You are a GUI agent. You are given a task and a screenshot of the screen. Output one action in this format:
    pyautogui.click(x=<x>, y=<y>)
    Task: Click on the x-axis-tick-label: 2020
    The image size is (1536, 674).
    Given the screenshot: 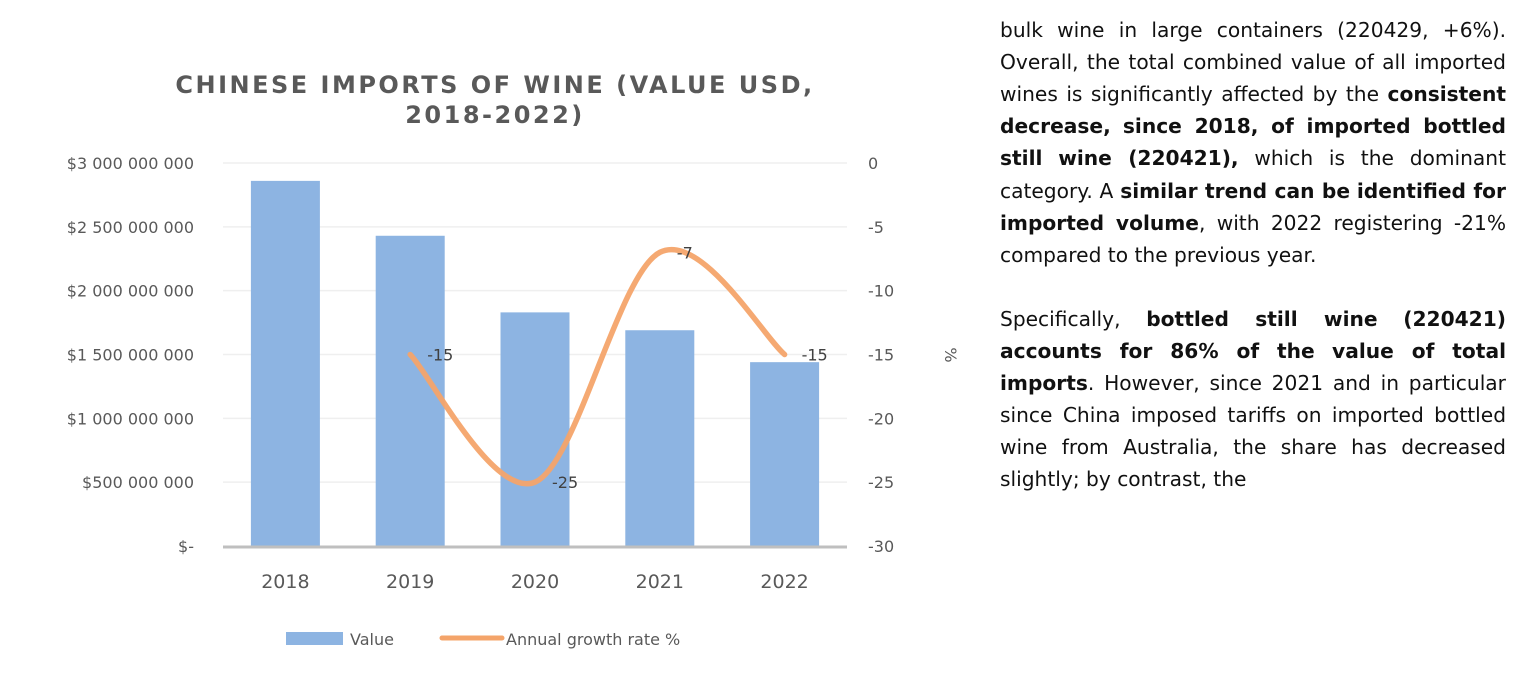 What is the action you would take?
    pyautogui.click(x=535, y=582)
    